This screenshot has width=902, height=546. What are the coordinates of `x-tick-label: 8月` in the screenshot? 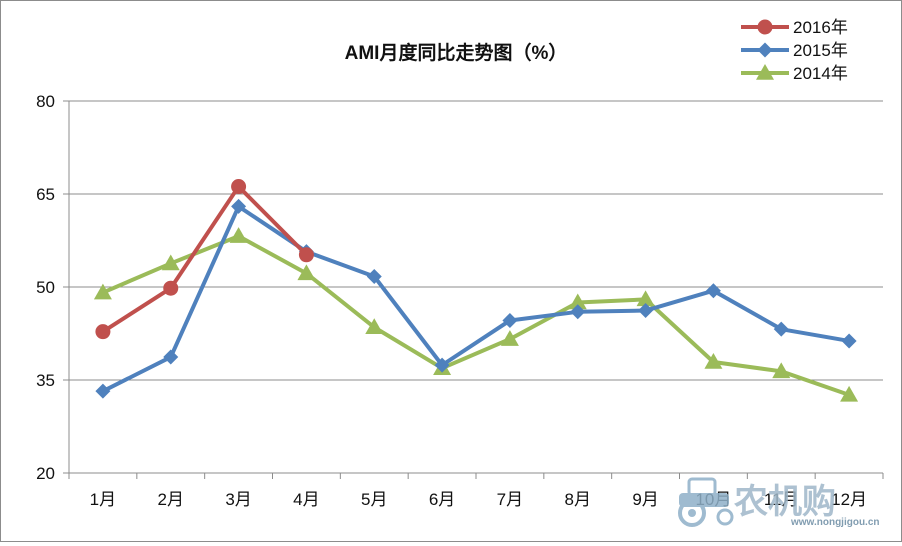 It's located at (578, 499).